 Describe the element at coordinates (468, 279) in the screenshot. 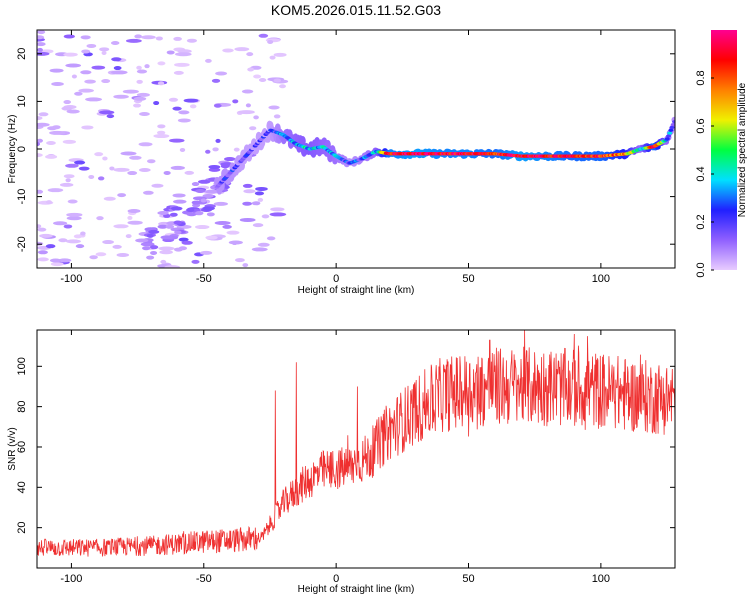

I see `x-tick-label: 50` at that location.